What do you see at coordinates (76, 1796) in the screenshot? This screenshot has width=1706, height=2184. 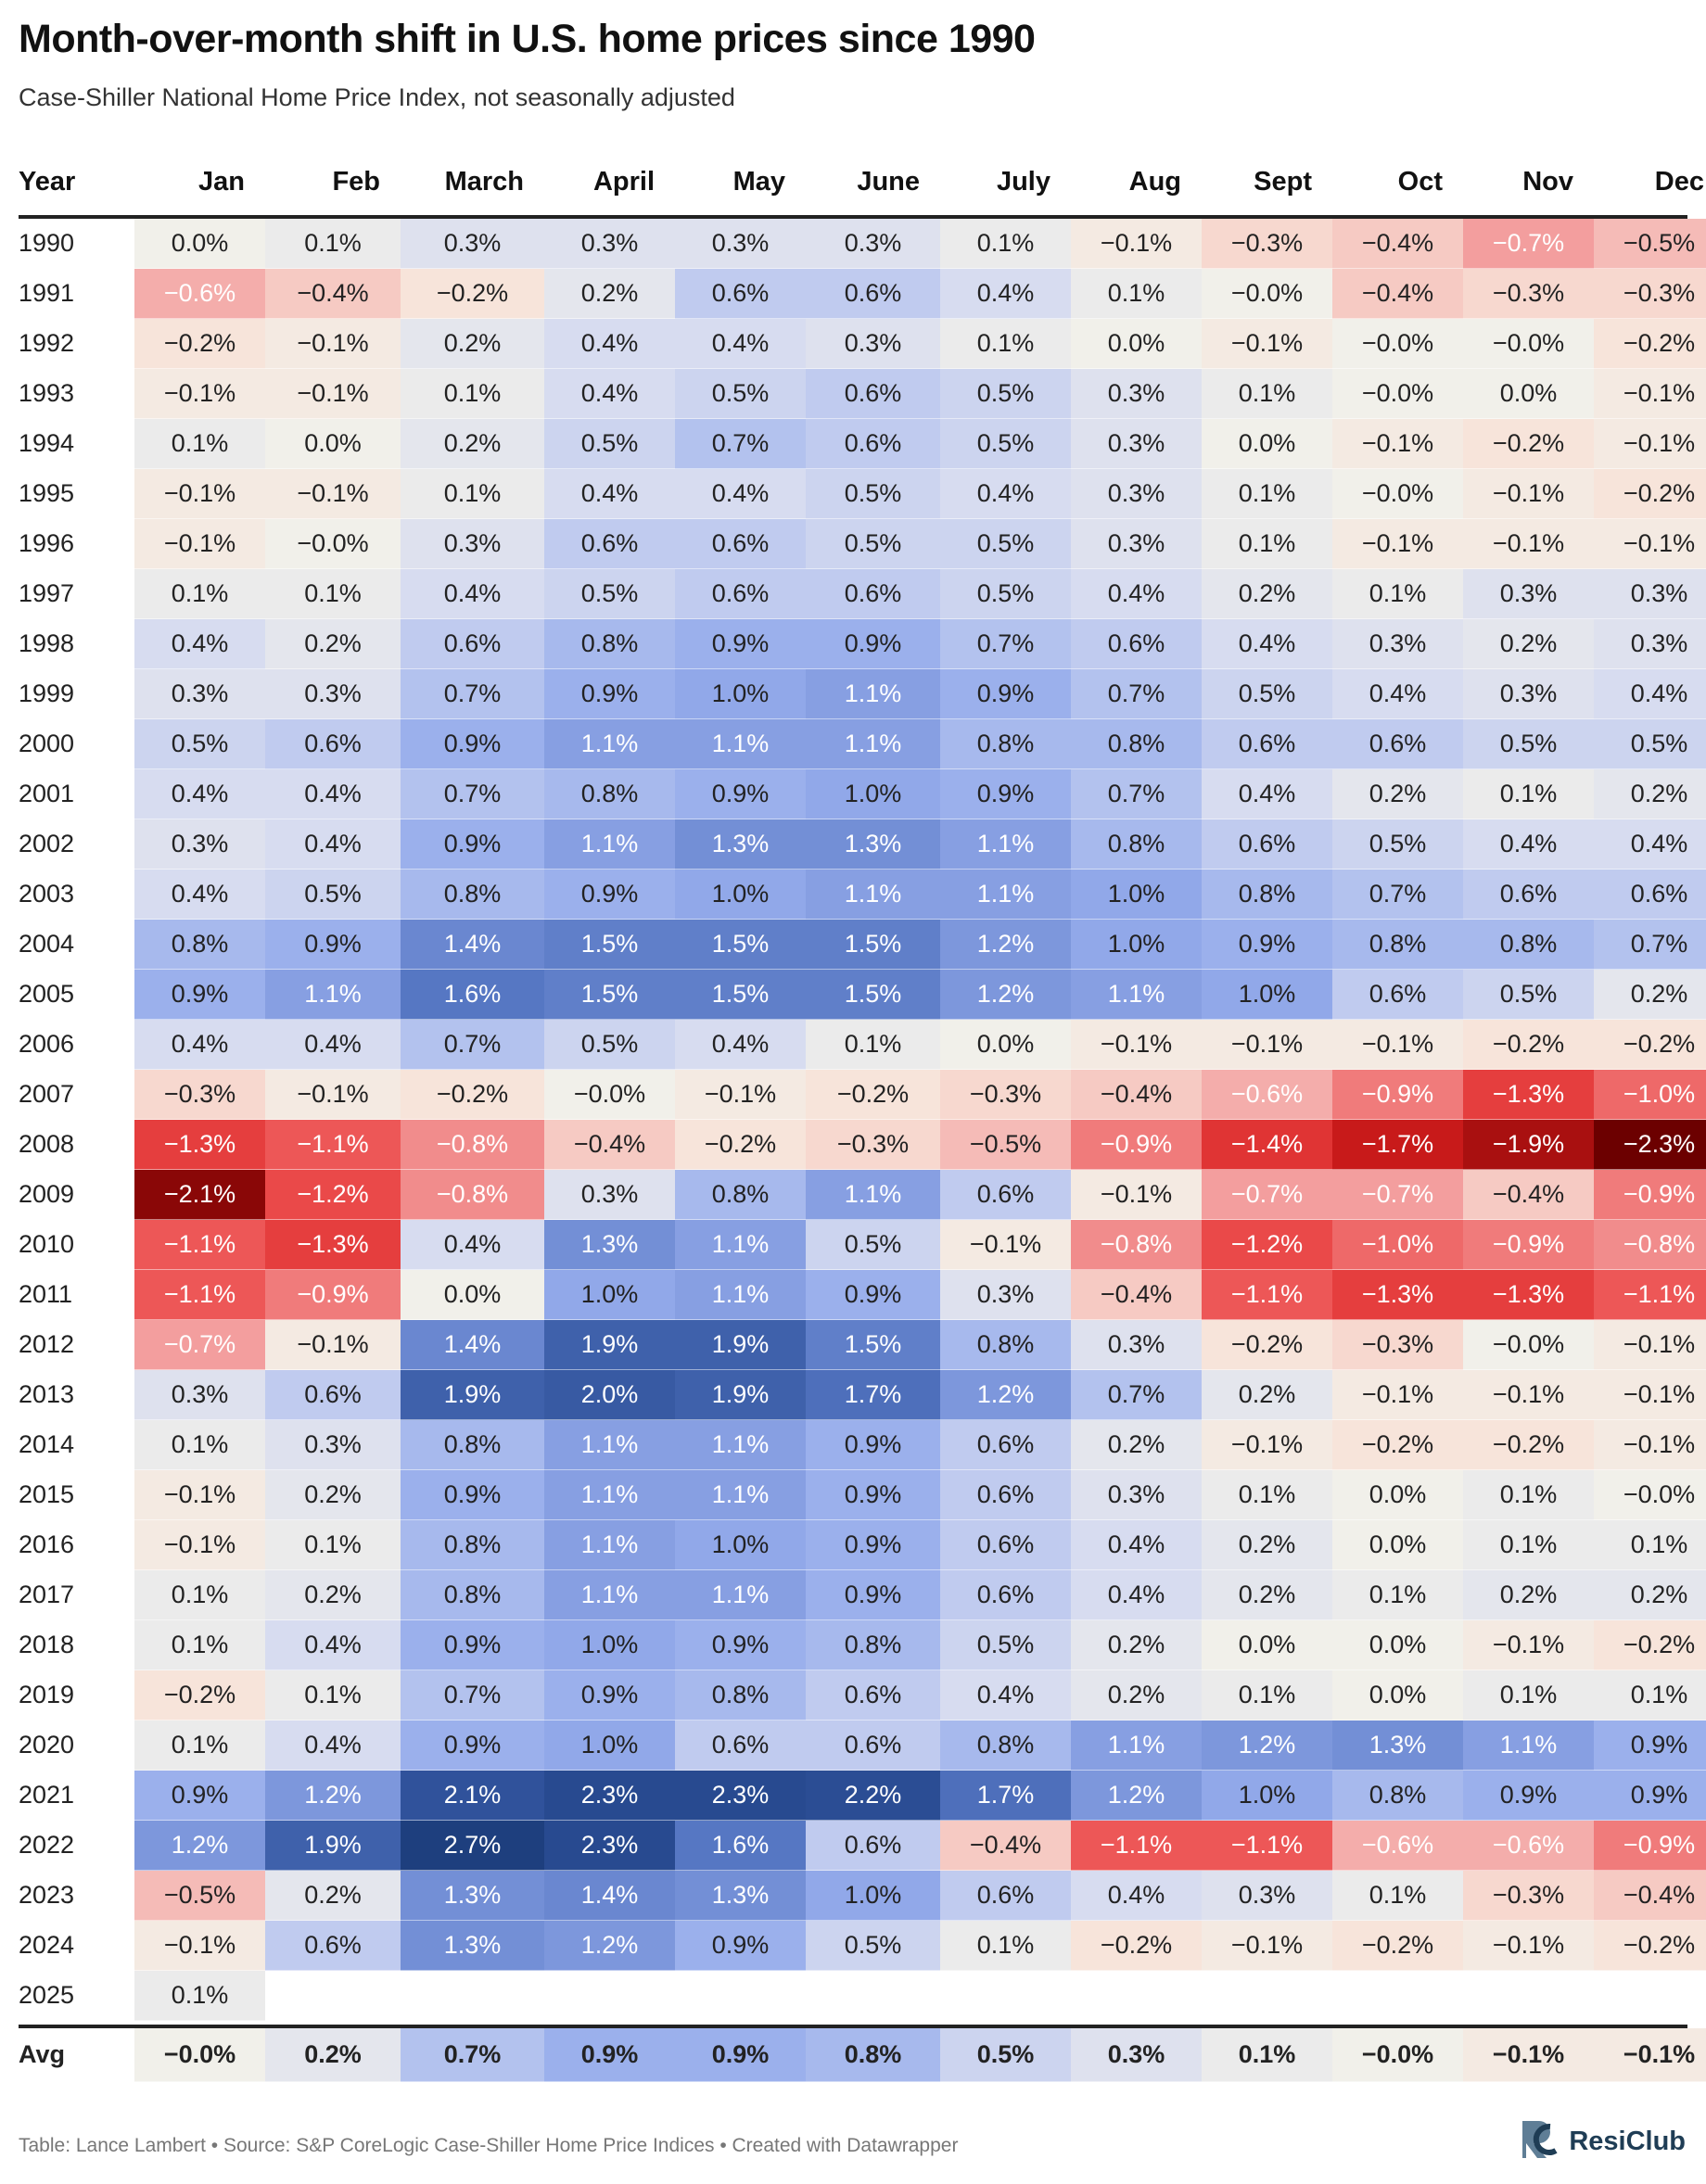 I see `row-year-label: 2021` at bounding box center [76, 1796].